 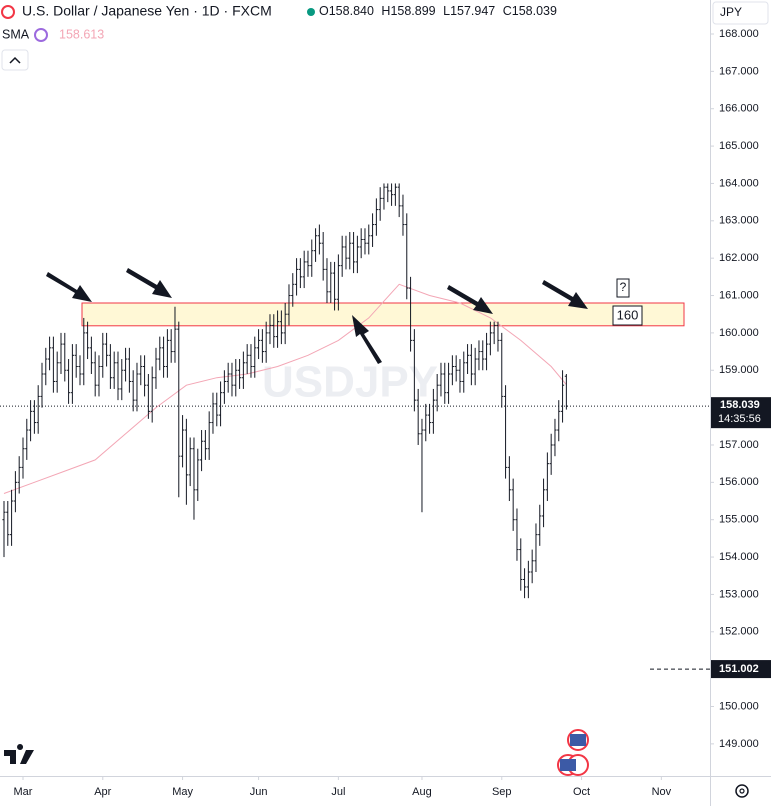 I want to click on ohlc-value: 158.899, so click(x=412, y=11).